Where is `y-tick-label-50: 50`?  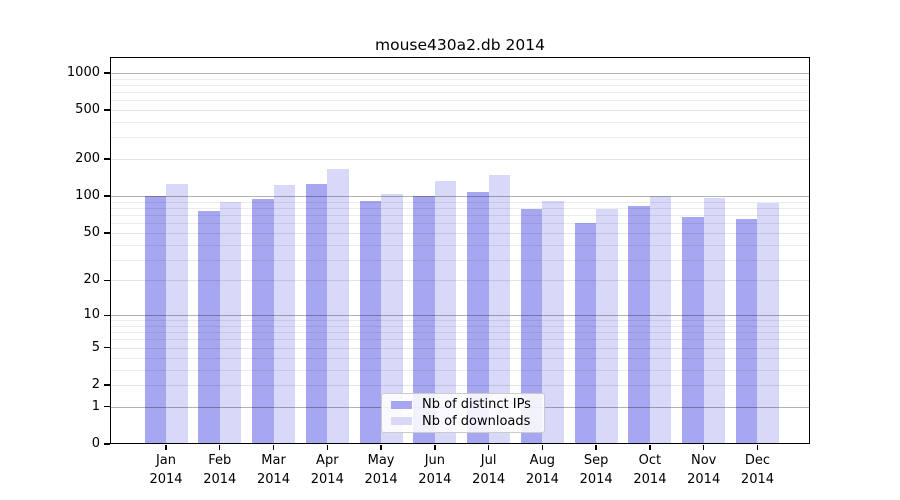 y-tick-label-50: 50 is located at coordinates (91, 232).